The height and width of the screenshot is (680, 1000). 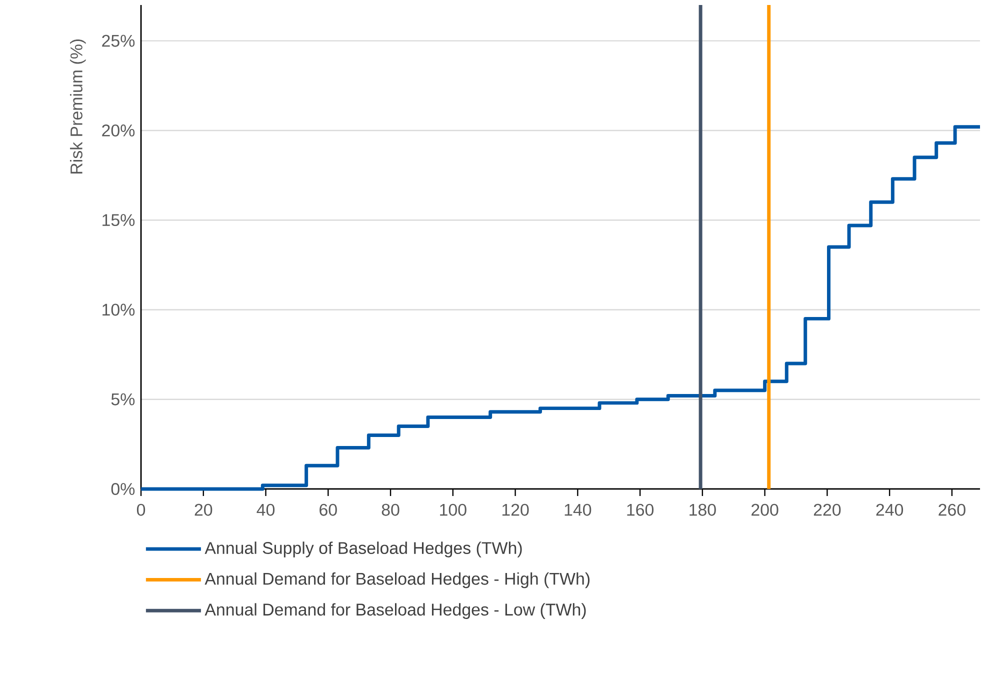 I want to click on x-tick-label: 20, so click(x=203, y=510).